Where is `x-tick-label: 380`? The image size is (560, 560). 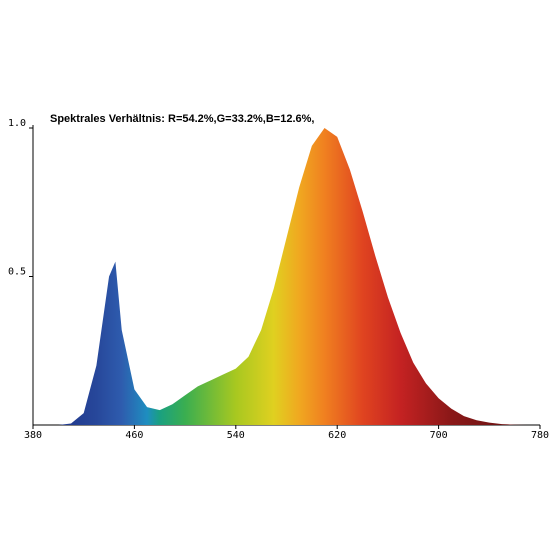
x-tick-label: 380 is located at coordinates (33, 435).